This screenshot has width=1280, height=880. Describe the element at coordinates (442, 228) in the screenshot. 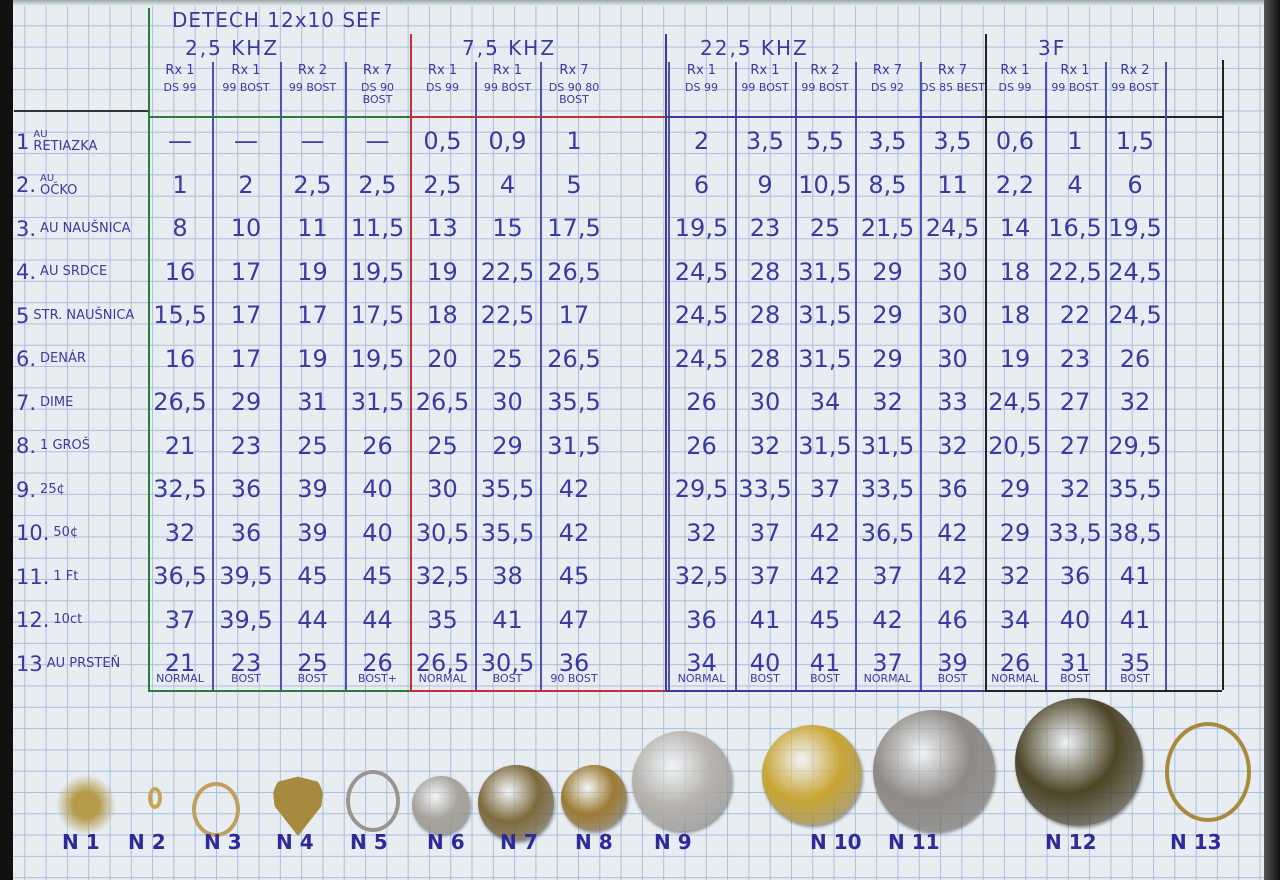

I see `table-cell: 13` at that location.